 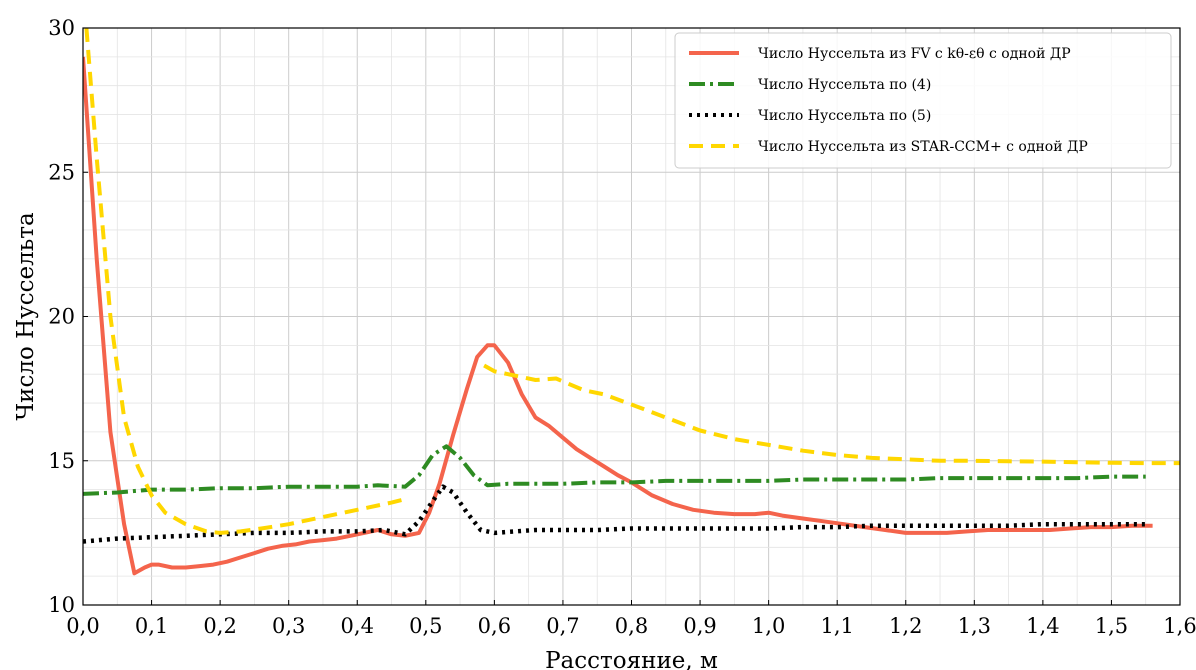 I want to click on x-tick-label: 1,5, so click(x=1111, y=626).